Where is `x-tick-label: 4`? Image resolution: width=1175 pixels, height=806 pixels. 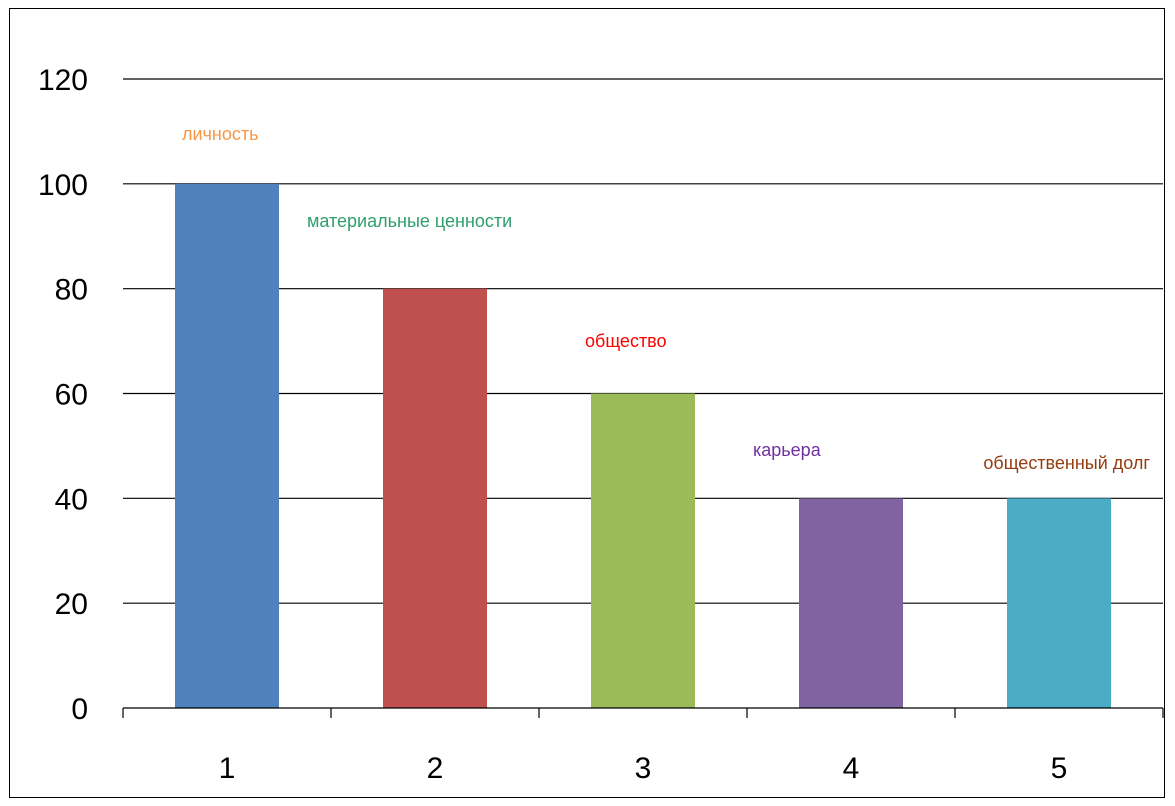 x-tick-label: 4 is located at coordinates (851, 768).